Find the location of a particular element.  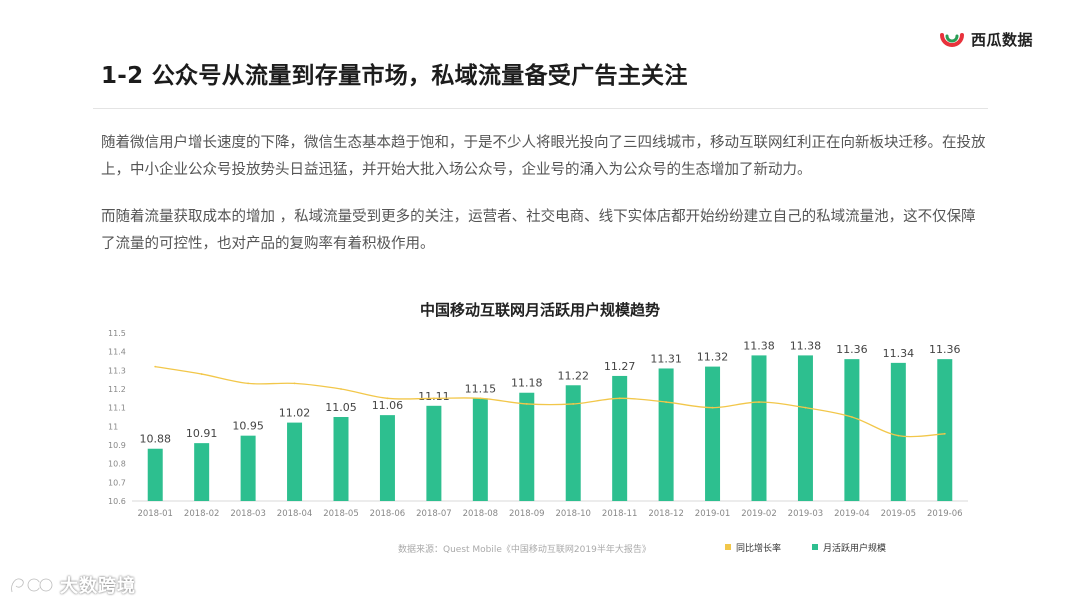

bar-value-label: 11.27 is located at coordinates (620, 366).